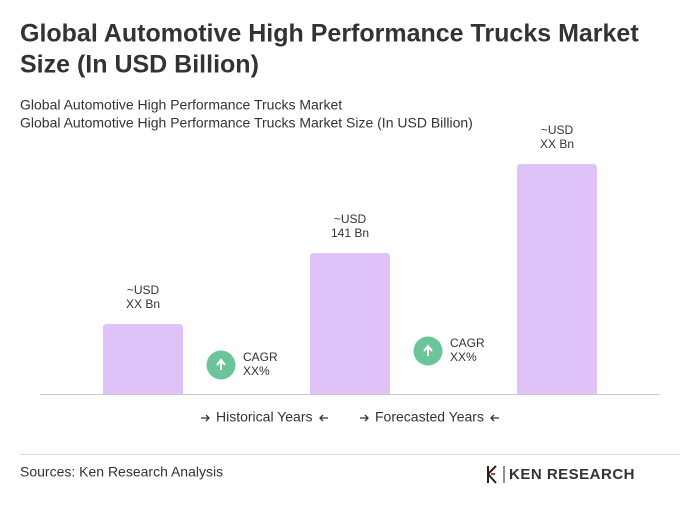 Image resolution: width=700 pixels, height=520 pixels. What do you see at coordinates (572, 474) in the screenshot?
I see `logo-text: KEN RESEARCH` at bounding box center [572, 474].